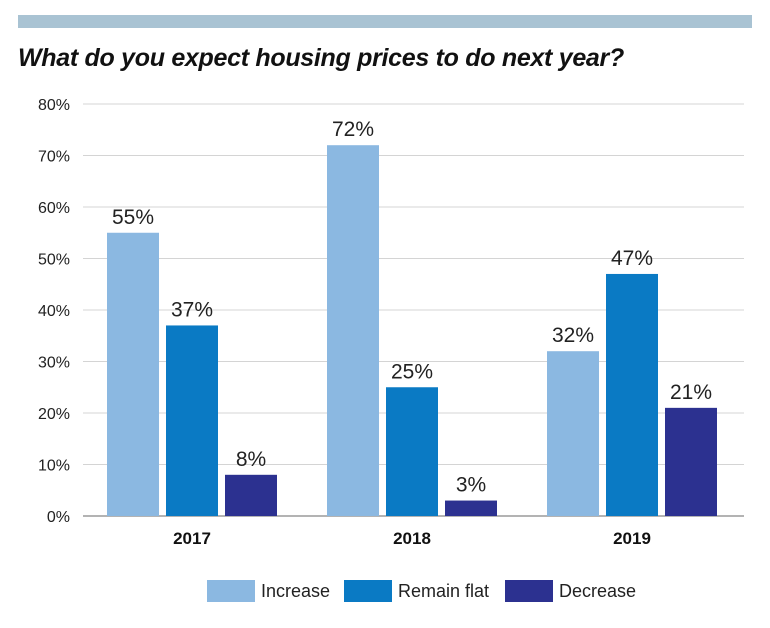  Describe the element at coordinates (54, 208) in the screenshot. I see `y-tick-label: 60%` at that location.